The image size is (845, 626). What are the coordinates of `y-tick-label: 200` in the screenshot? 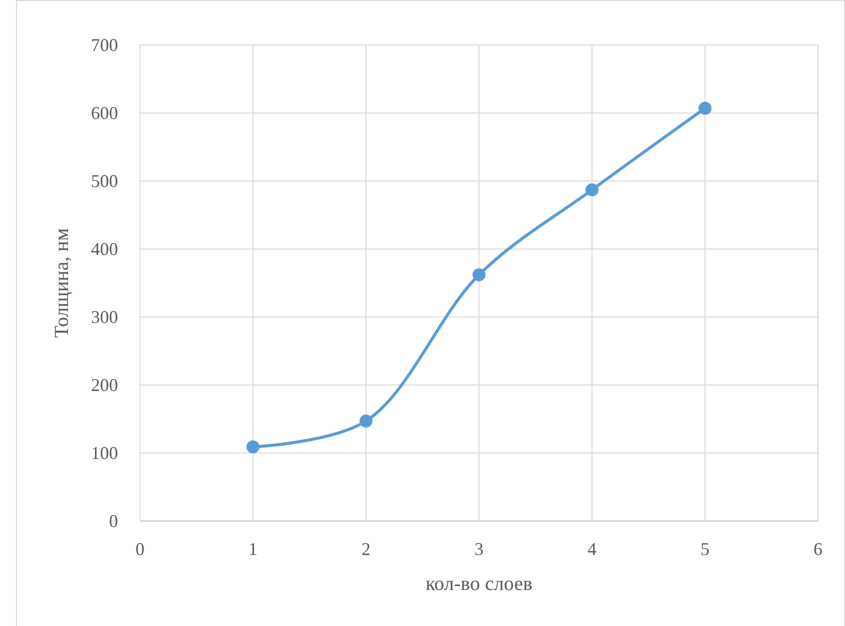 It's located at (104, 385).